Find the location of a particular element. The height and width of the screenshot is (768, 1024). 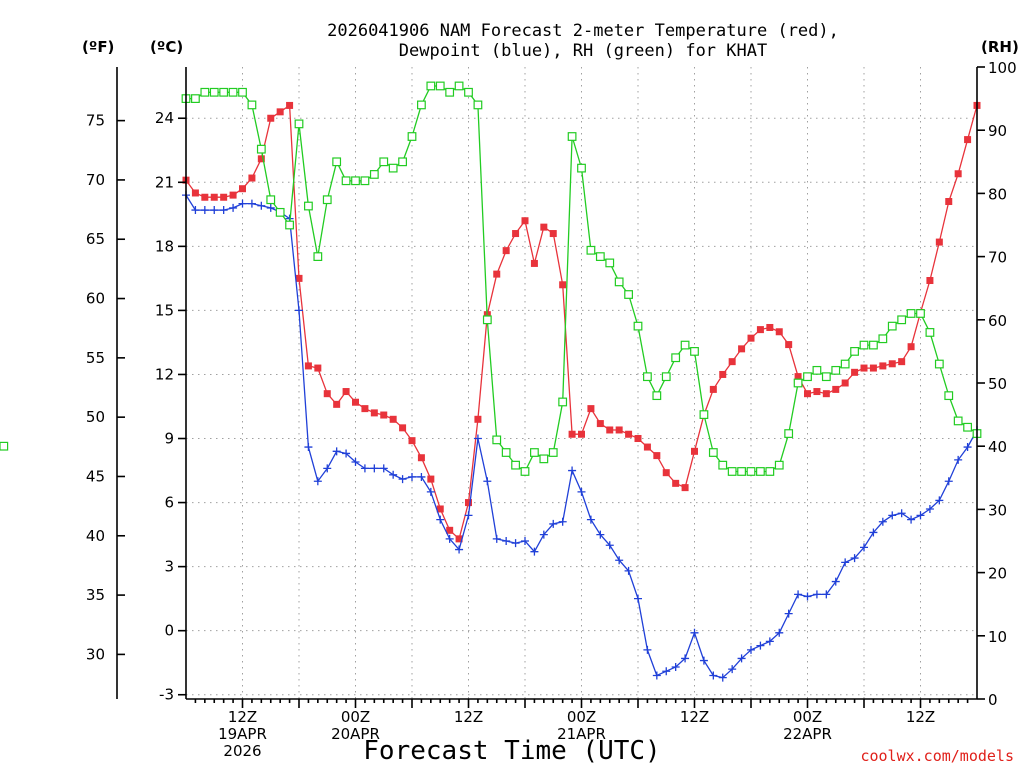

x-tick-label: 00Z is located at coordinates (807, 717).